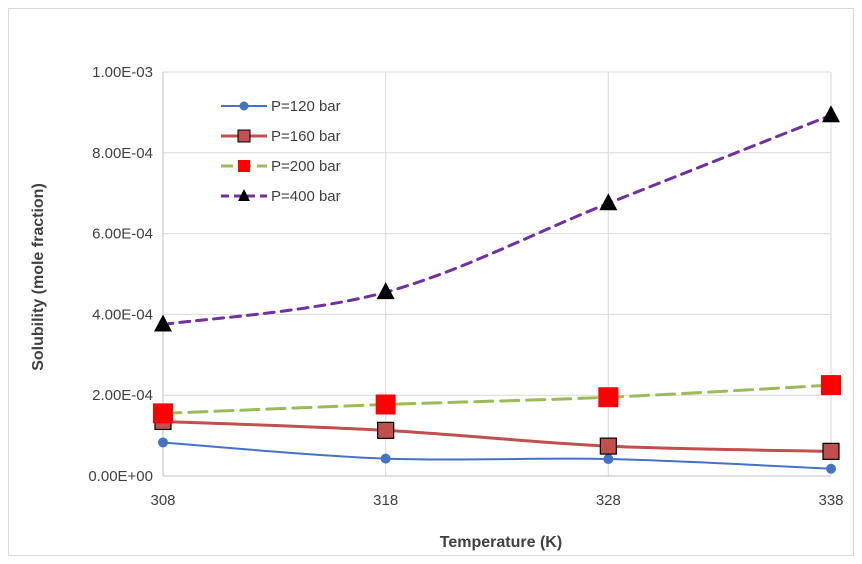 This screenshot has height=564, width=862. What do you see at coordinates (501, 542) in the screenshot?
I see `x-axis-title: Temperature (K)` at bounding box center [501, 542].